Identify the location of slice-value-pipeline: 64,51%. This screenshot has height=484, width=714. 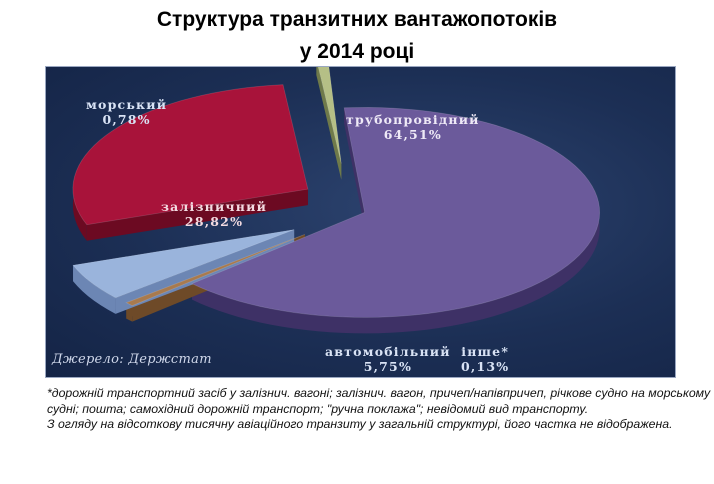
(412, 134).